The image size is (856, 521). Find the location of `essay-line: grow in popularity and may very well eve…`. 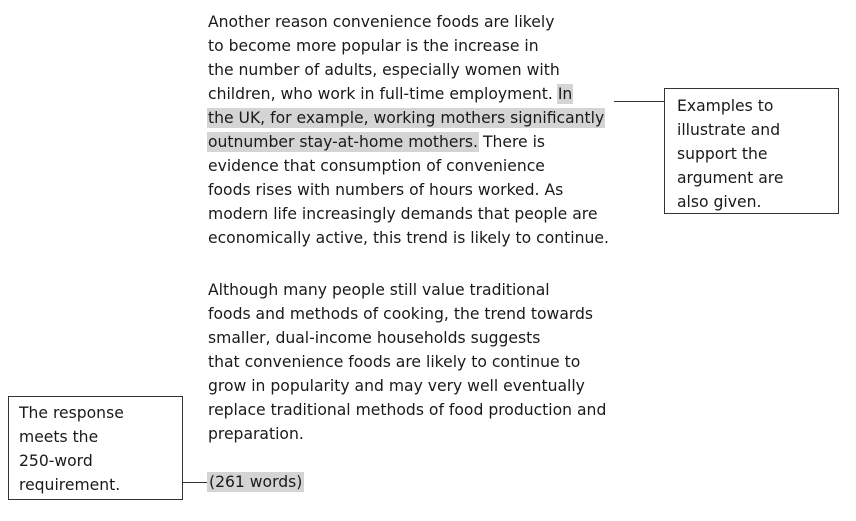

essay-line: grow in popularity and may very well eve… is located at coordinates (396, 386).